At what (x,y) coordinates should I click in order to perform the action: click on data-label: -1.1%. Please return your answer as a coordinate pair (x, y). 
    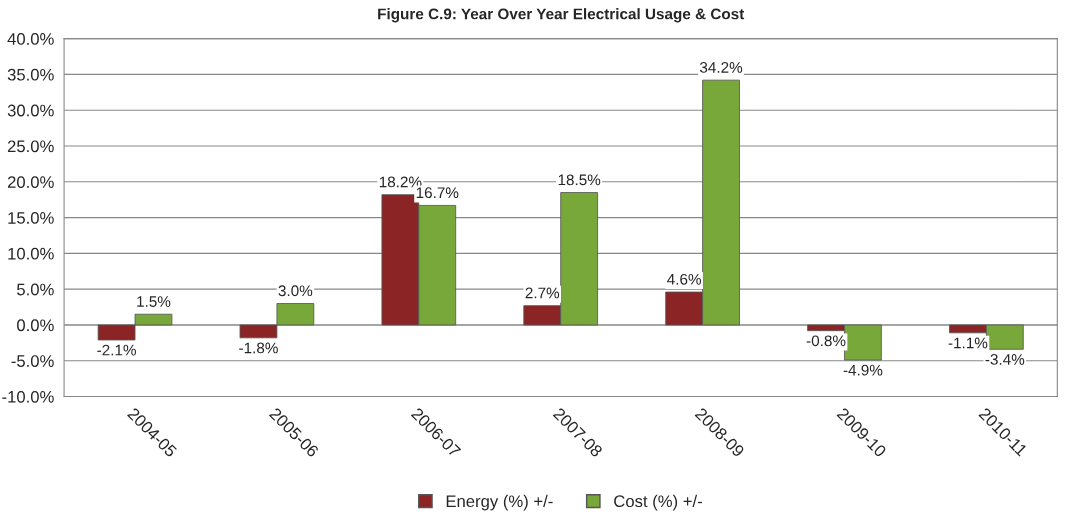
    Looking at the image, I should click on (968, 343).